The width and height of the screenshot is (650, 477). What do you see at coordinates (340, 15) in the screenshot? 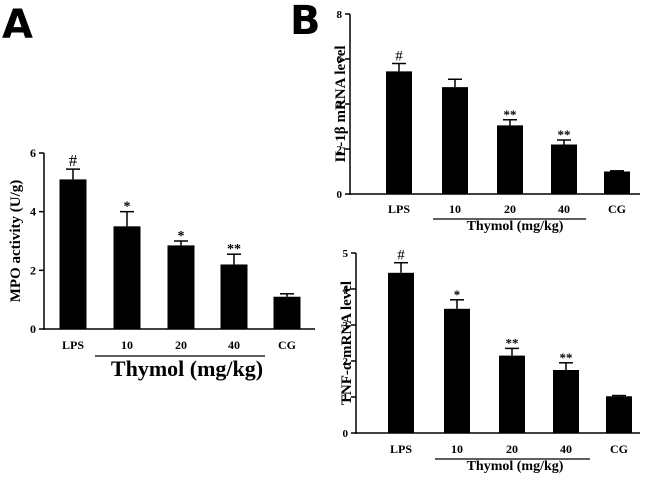
I see `y-tick-label: 8` at bounding box center [340, 15].